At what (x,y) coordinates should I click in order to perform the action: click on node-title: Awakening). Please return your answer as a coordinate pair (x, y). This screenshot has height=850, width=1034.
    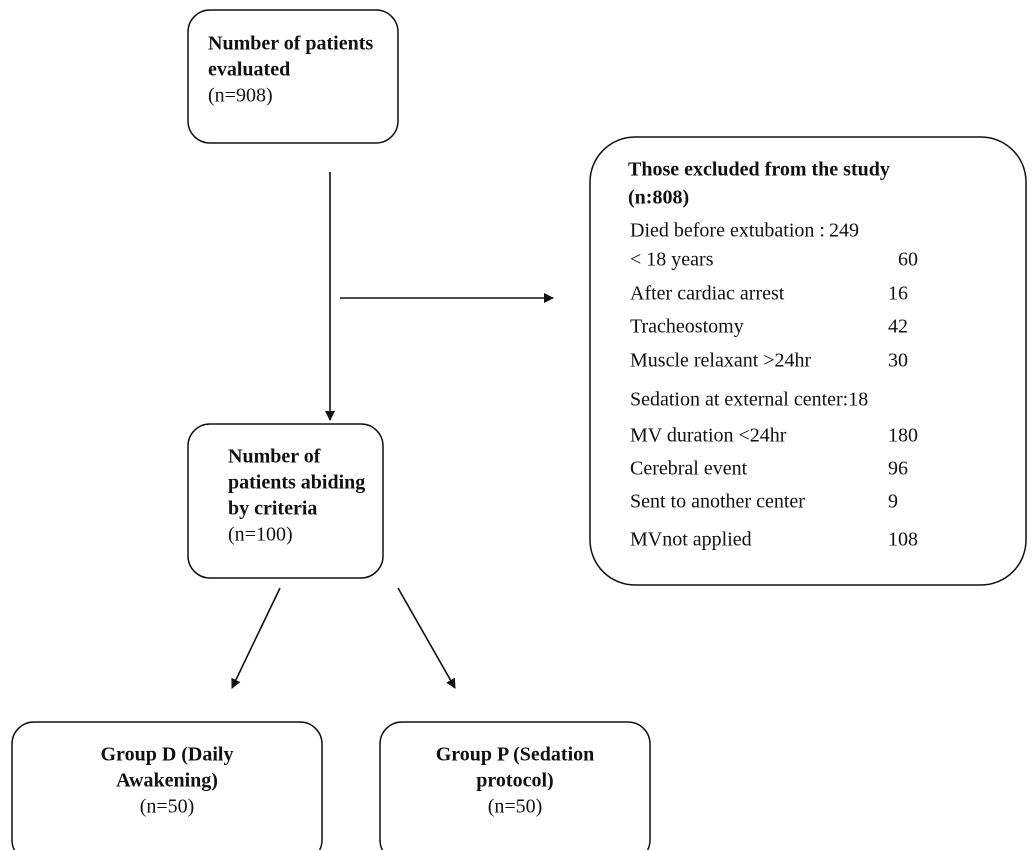
    Looking at the image, I should click on (167, 781).